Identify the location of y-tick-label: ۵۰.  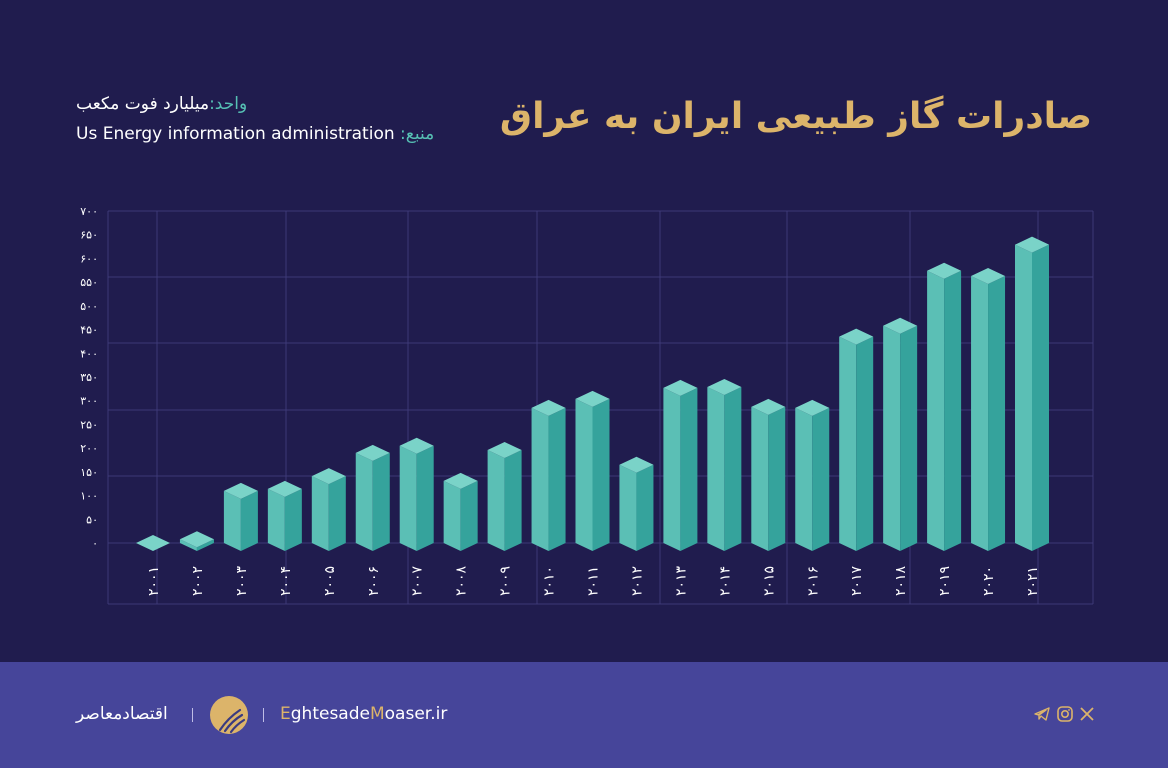
(92, 519).